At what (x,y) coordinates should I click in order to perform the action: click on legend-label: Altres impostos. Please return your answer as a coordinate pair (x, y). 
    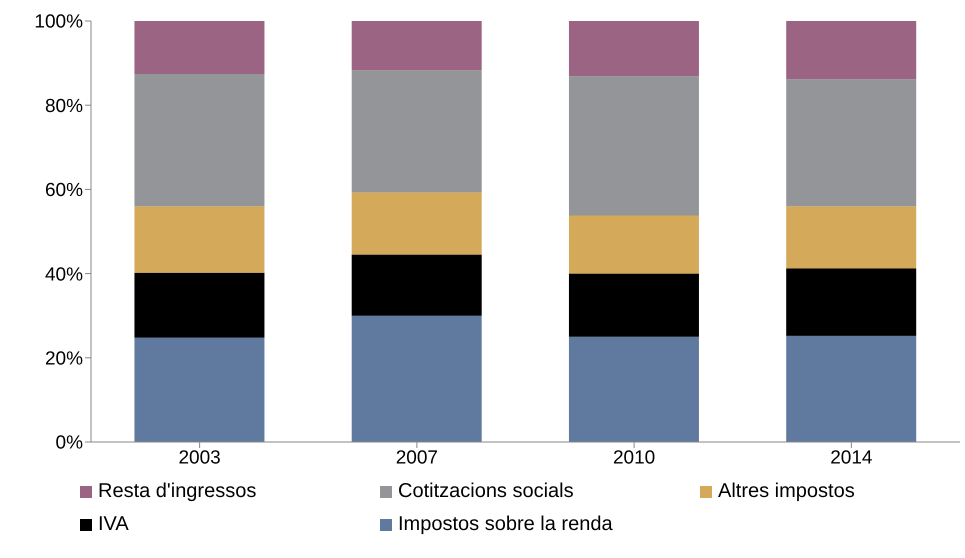
    Looking at the image, I should click on (786, 491).